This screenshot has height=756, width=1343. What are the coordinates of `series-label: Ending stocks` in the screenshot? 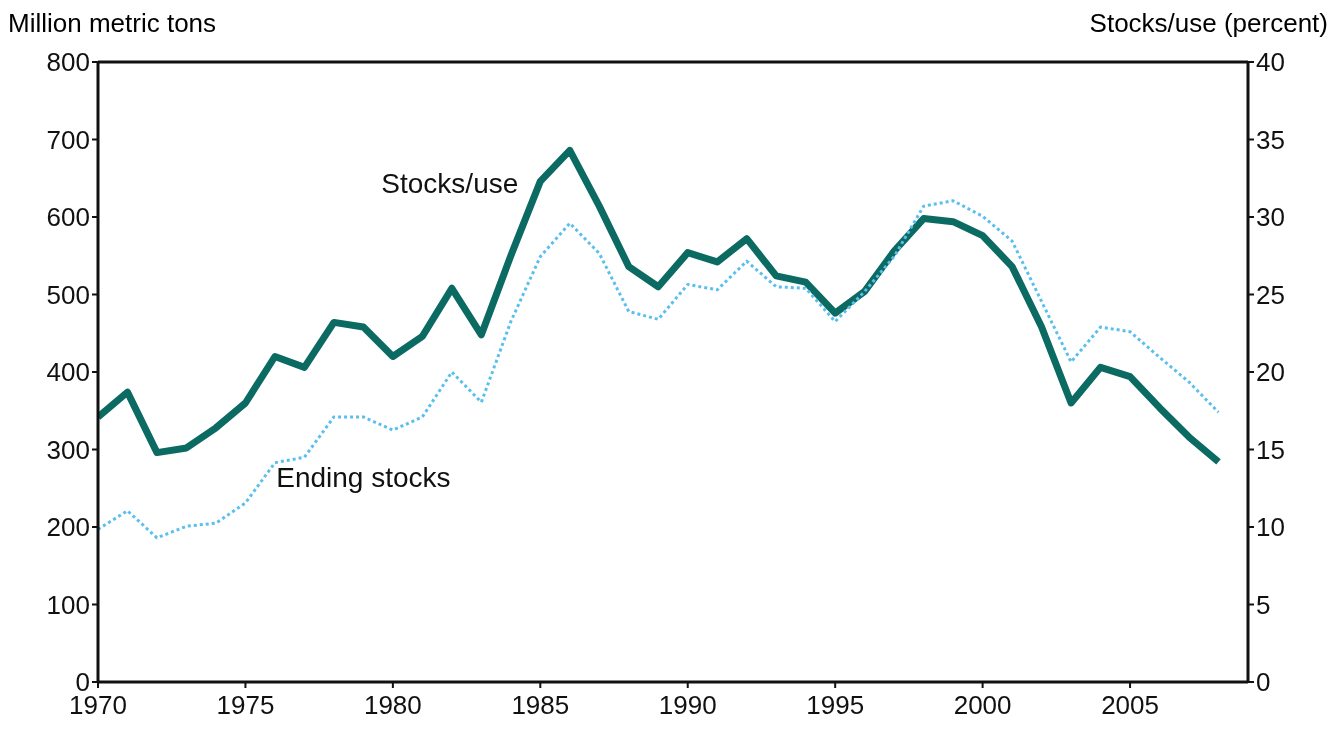 It's located at (363, 477).